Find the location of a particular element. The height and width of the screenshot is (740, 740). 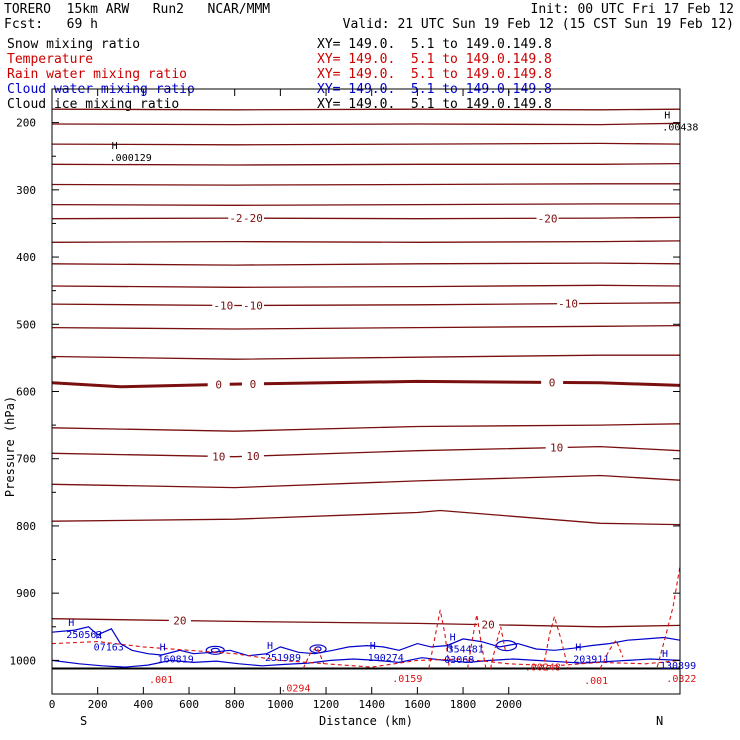

contour-label-18-1: 20 is located at coordinates (488, 625).